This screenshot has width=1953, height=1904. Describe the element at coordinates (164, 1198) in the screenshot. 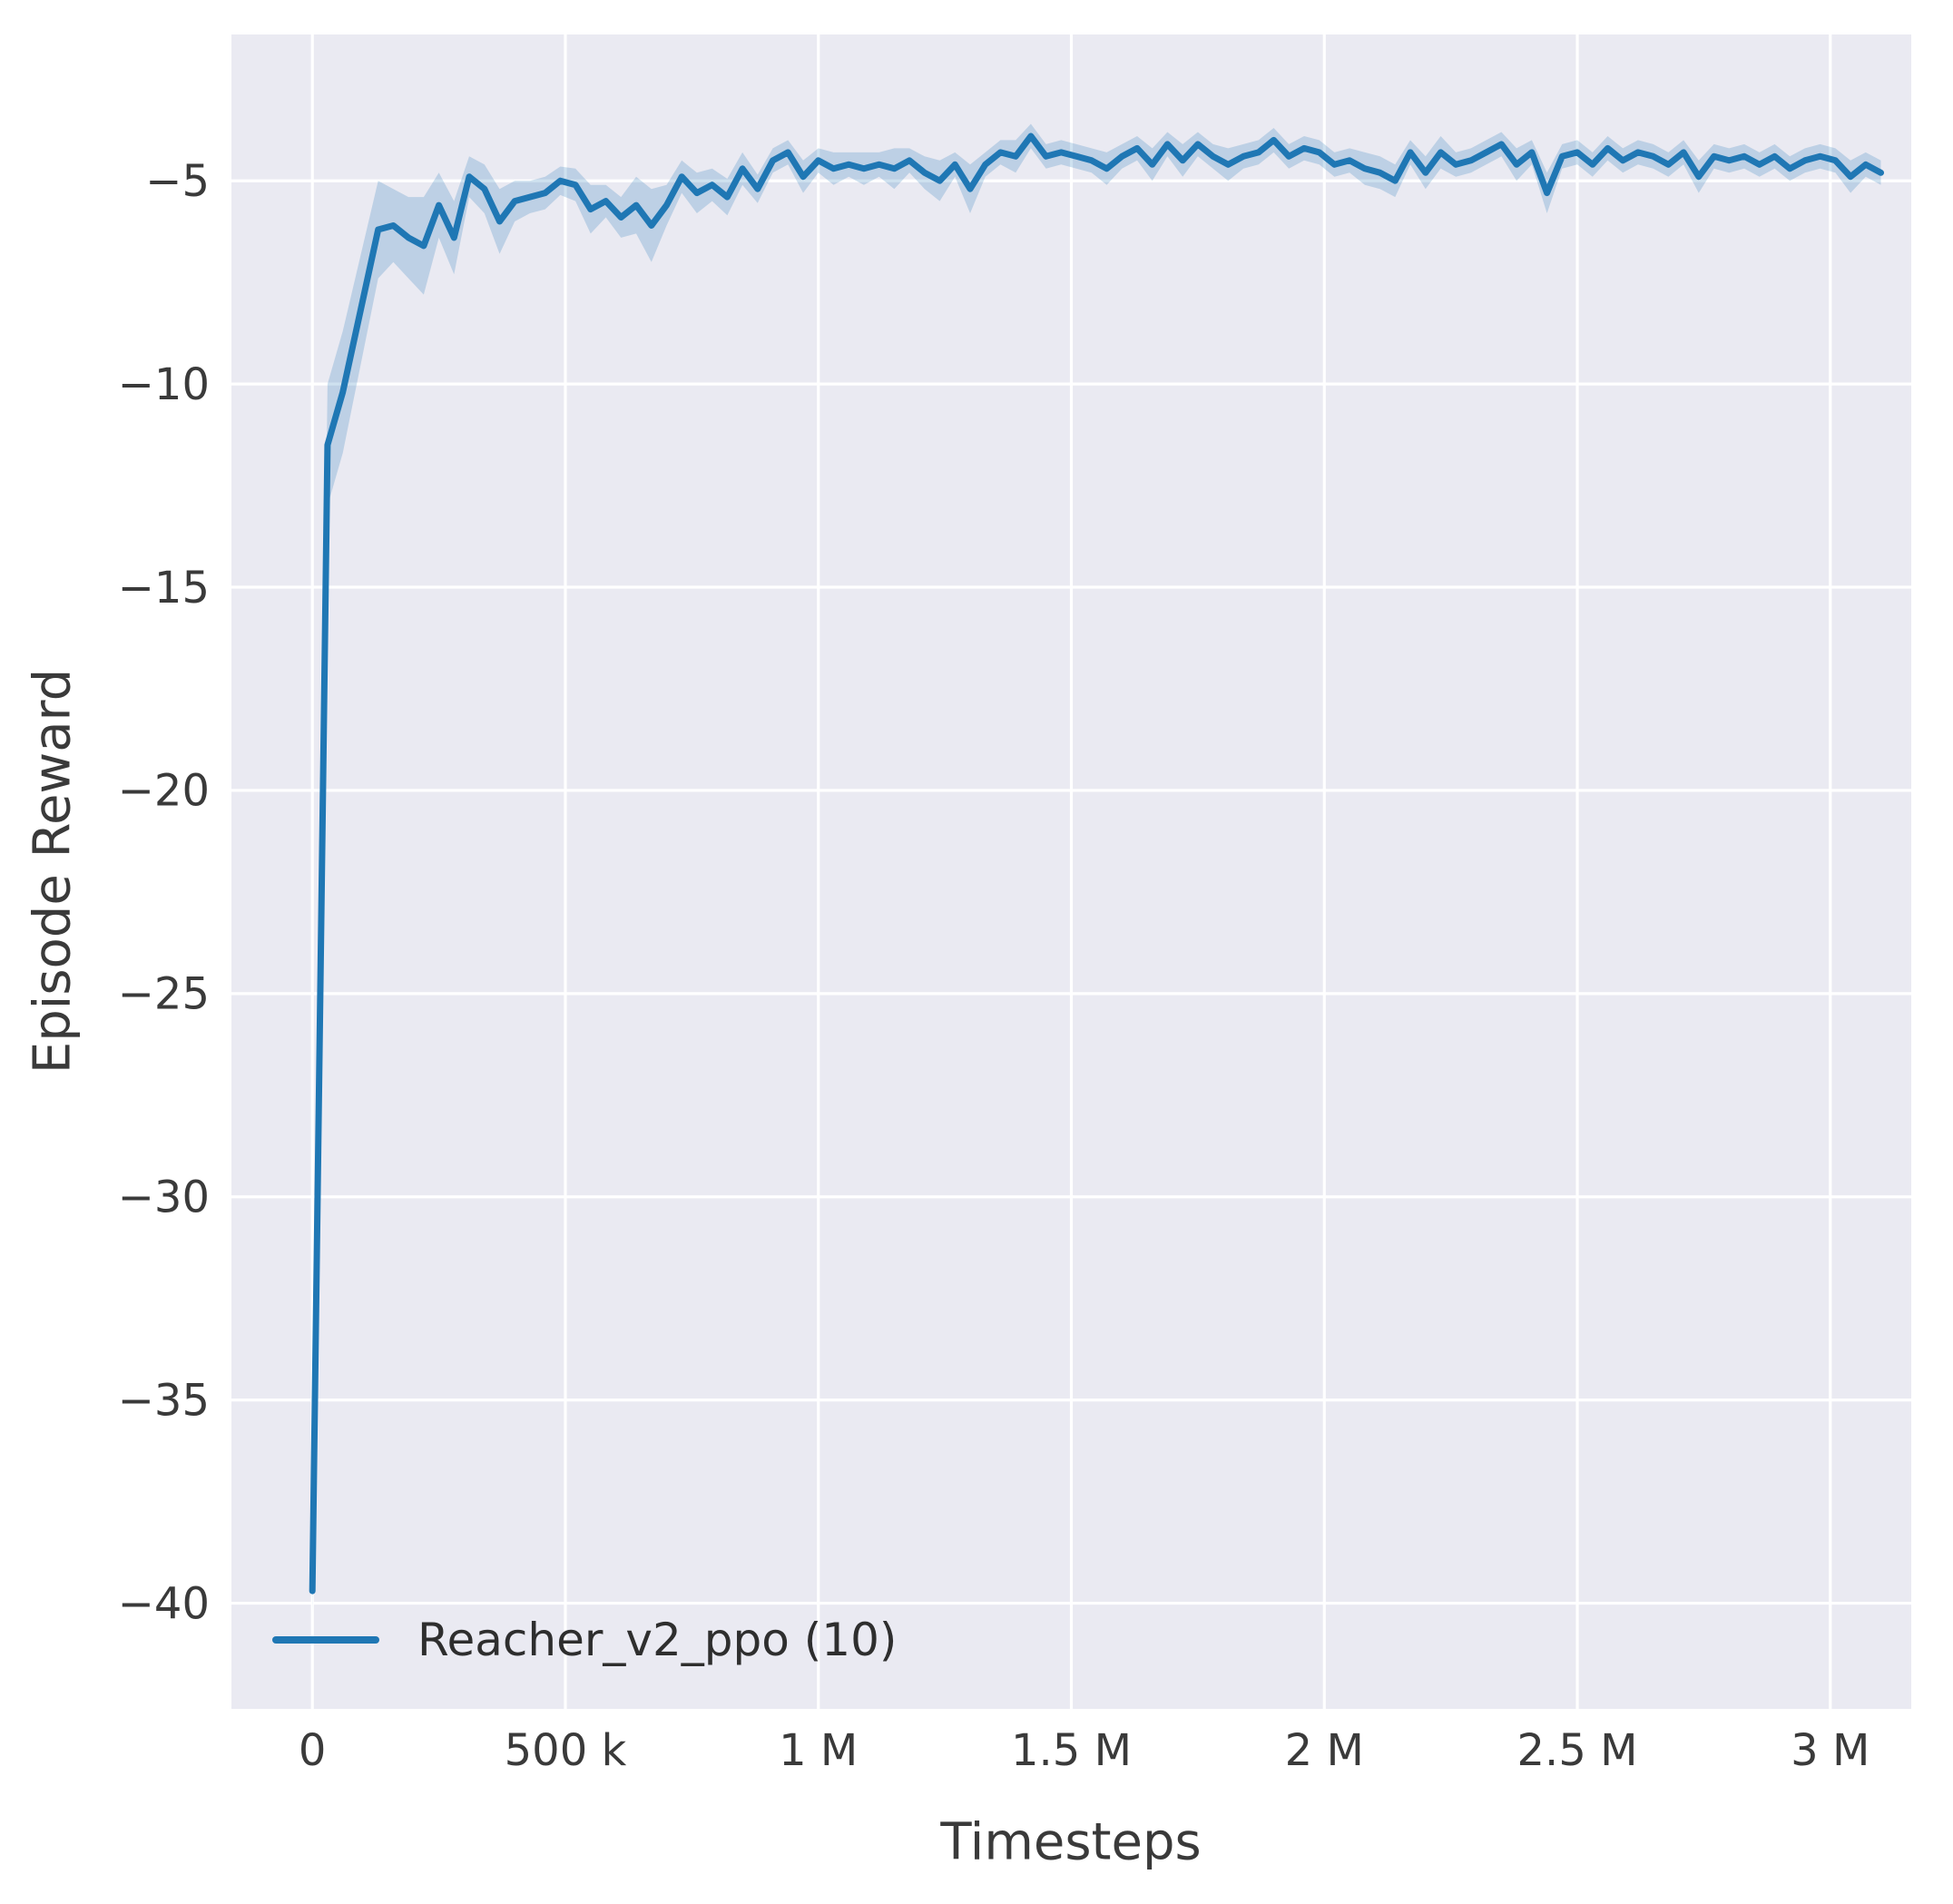

I see `y-tick-label: −30` at that location.